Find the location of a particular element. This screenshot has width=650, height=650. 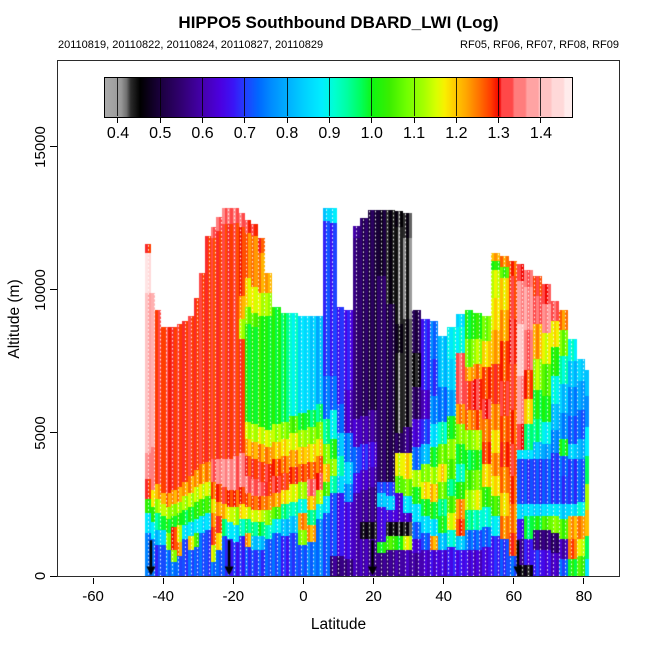

y-tick-label: 0 is located at coordinates (40, 576).